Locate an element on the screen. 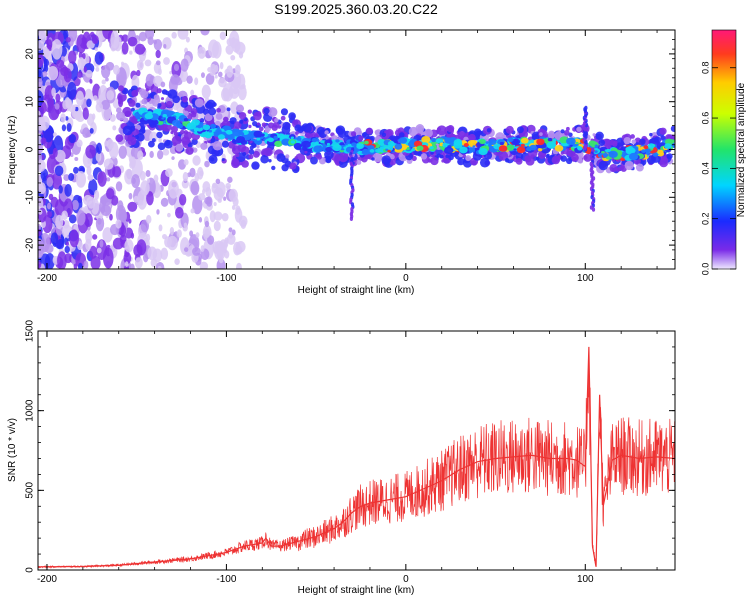  snr-ytick-label: 500 is located at coordinates (30, 490).